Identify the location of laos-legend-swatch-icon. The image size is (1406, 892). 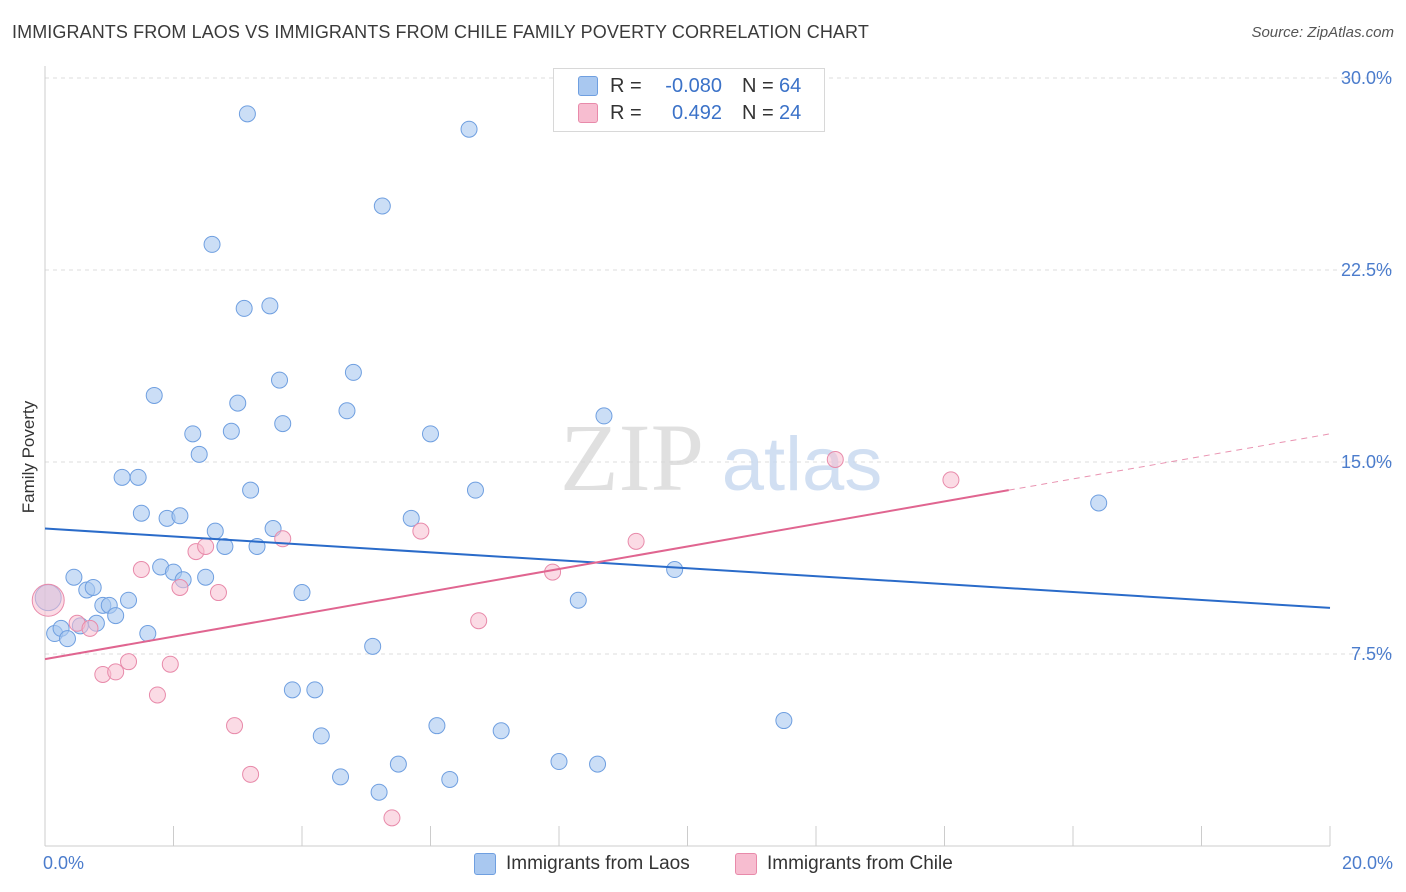
(485, 864).